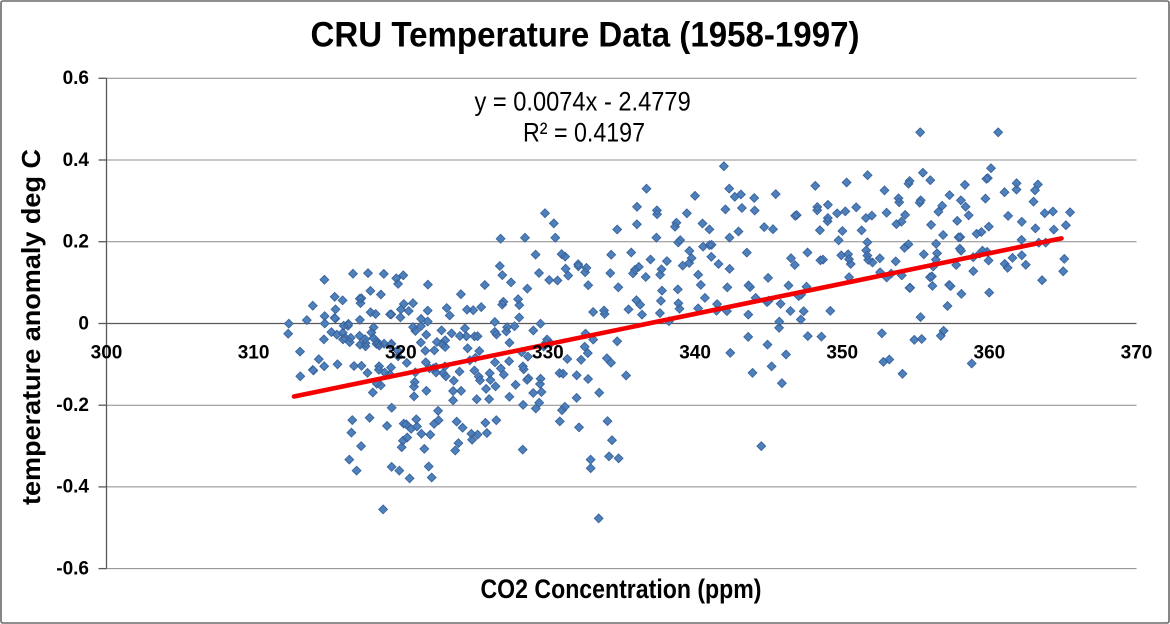  What do you see at coordinates (401, 353) in the screenshot?
I see `svg-text: 320` at bounding box center [401, 353].